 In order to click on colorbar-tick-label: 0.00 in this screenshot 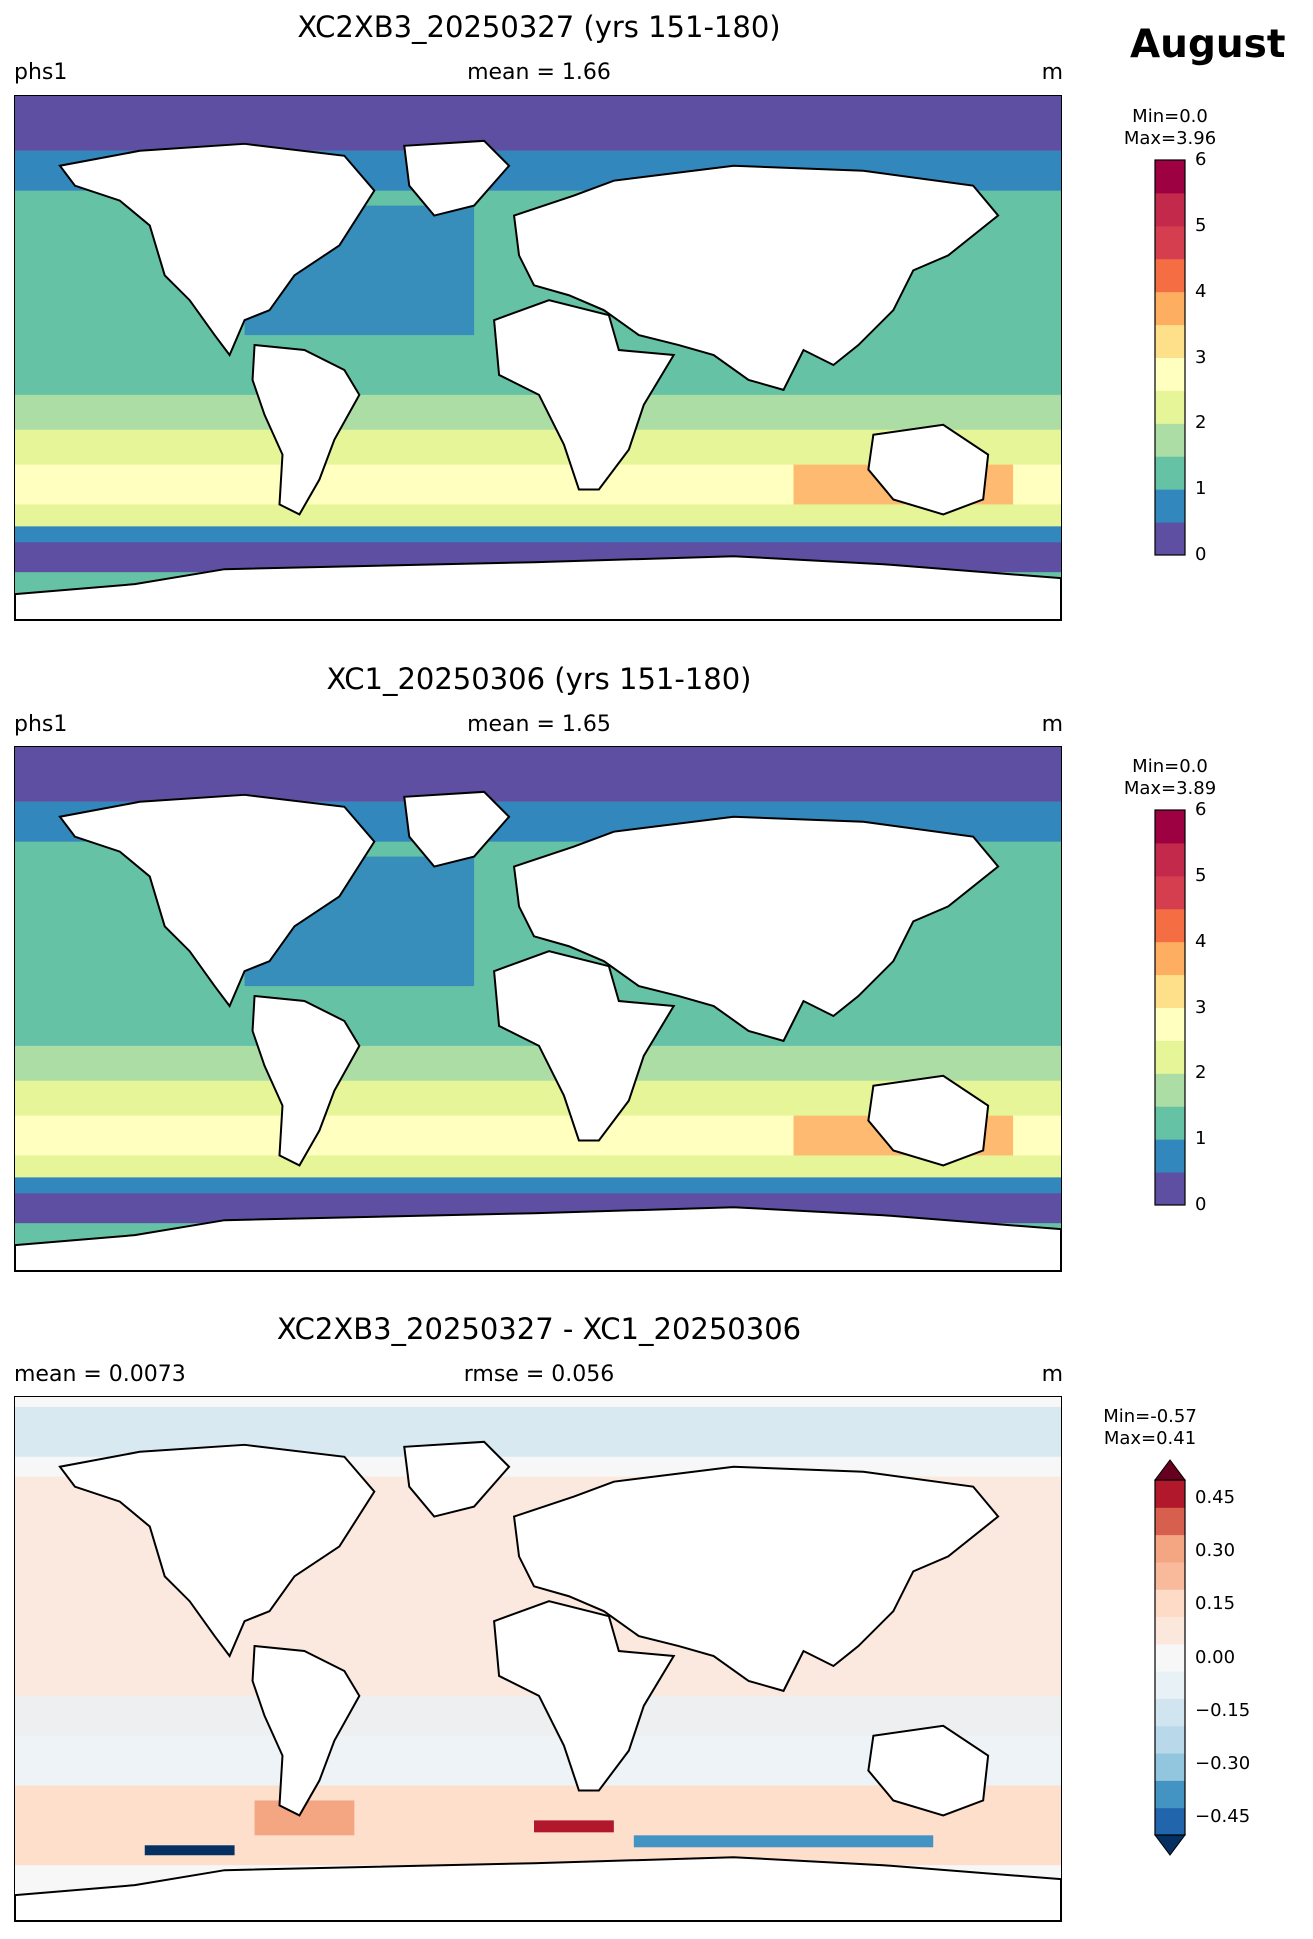, I will do `click(1215, 1657)`.